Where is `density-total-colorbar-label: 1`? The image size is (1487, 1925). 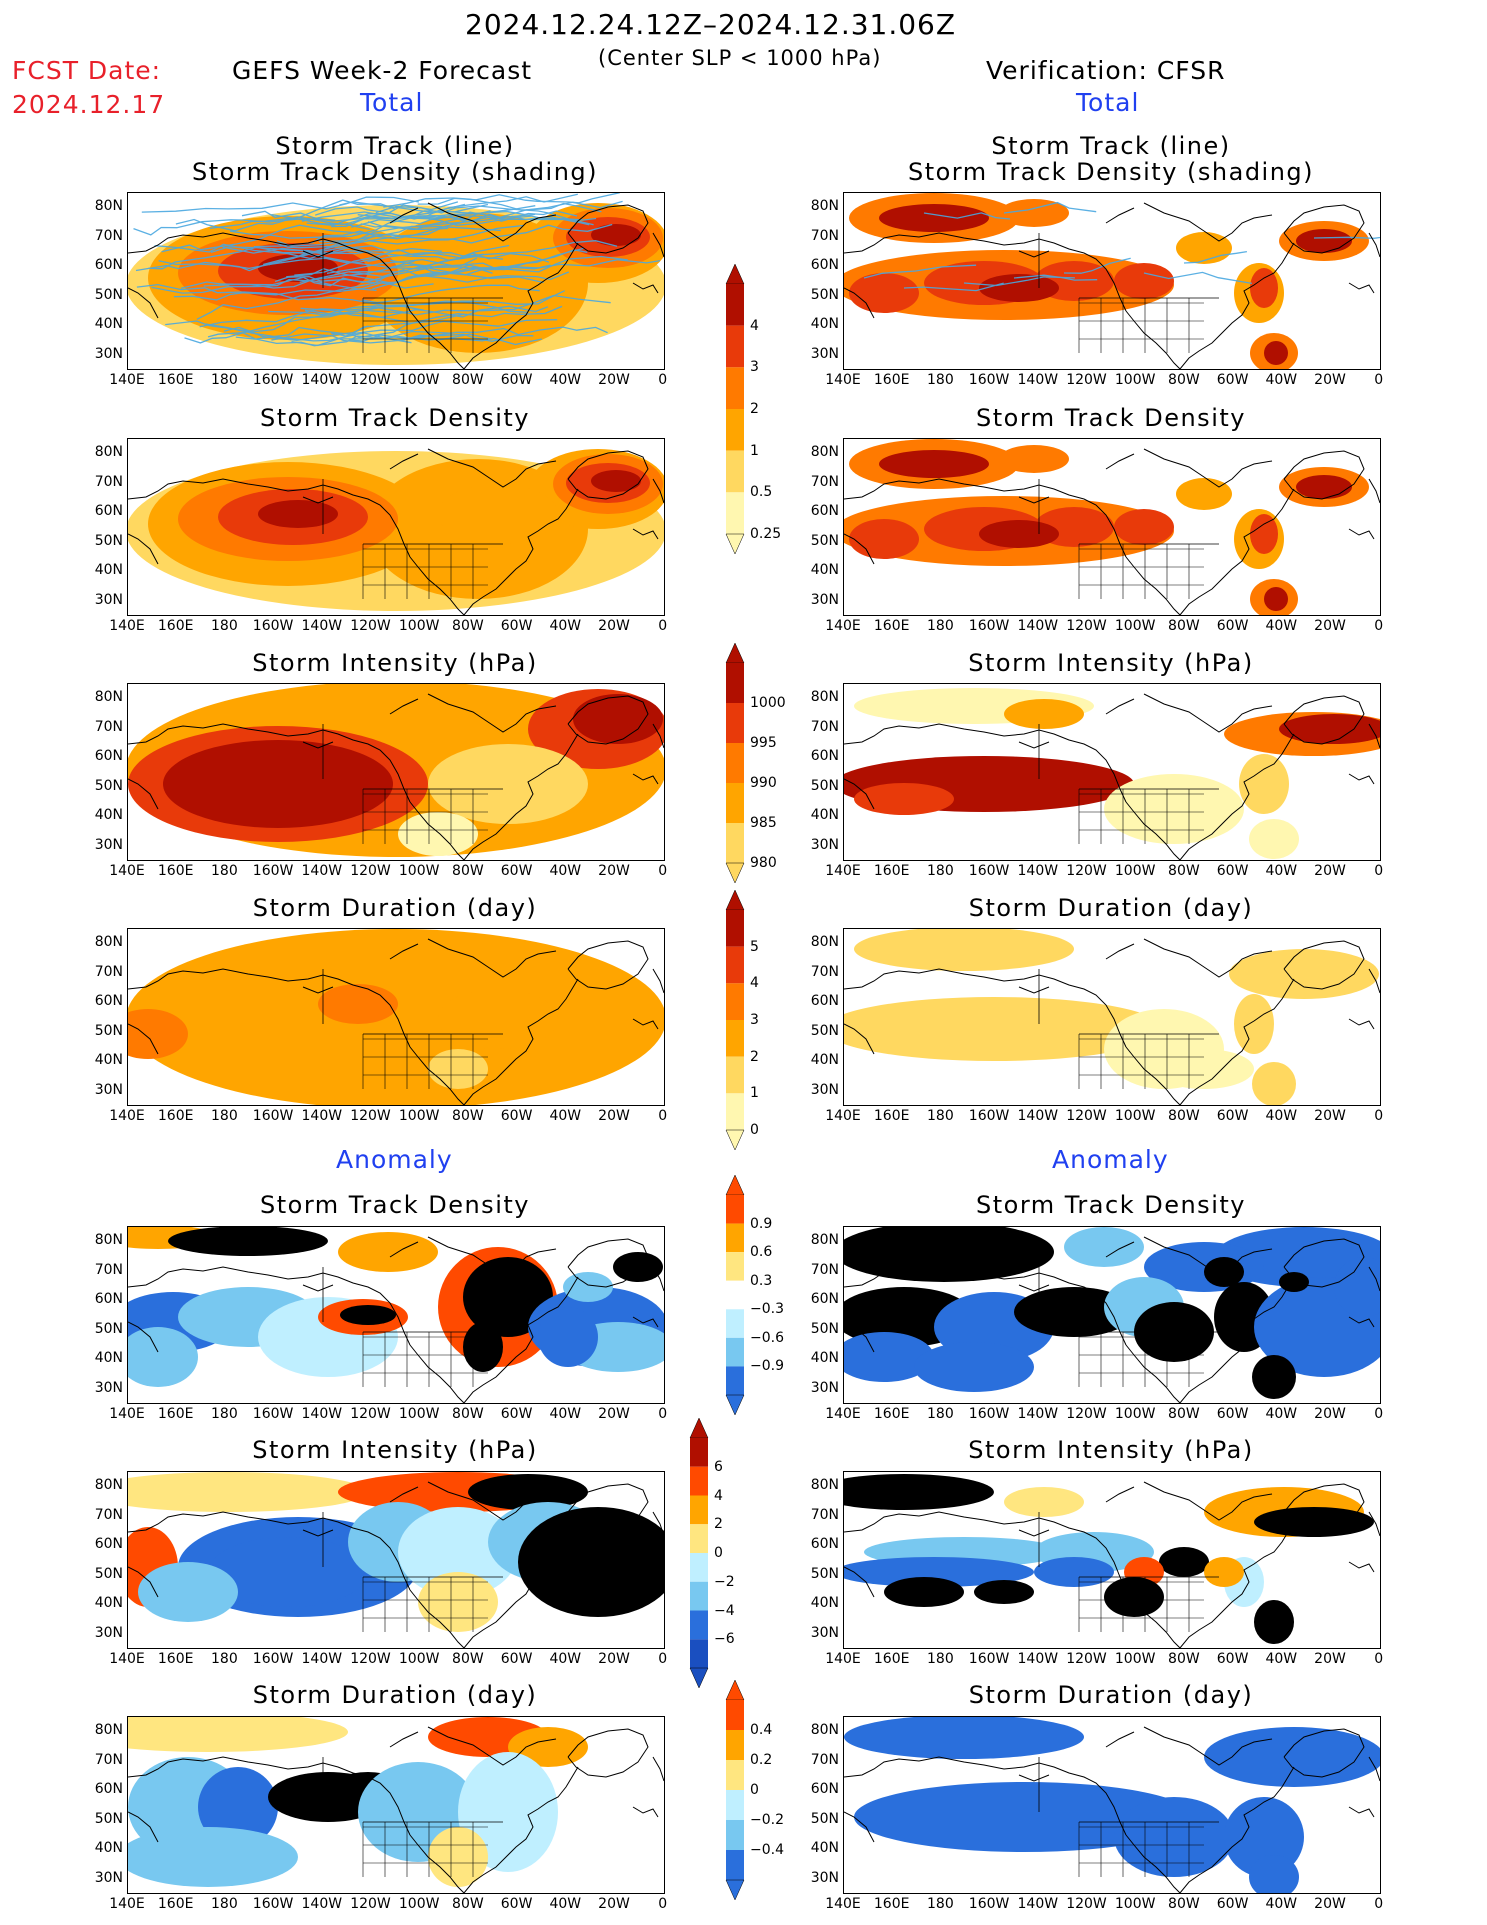 density-total-colorbar-label: 1 is located at coordinates (754, 450).